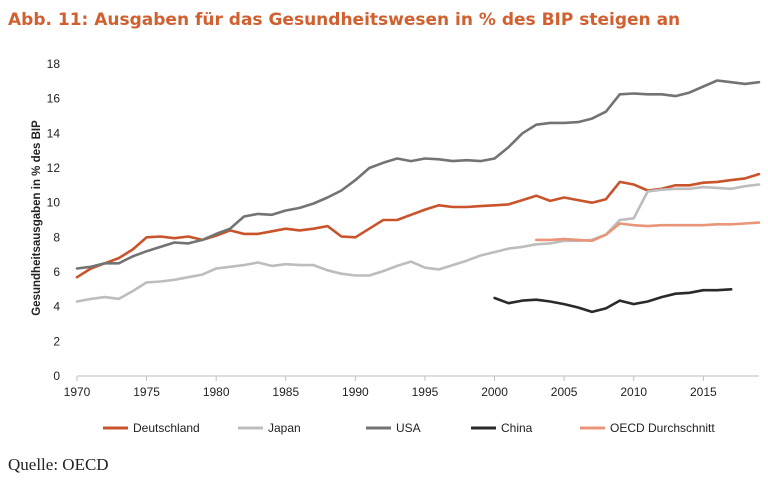  I want to click on x-tick-label: 2015, so click(703, 392).